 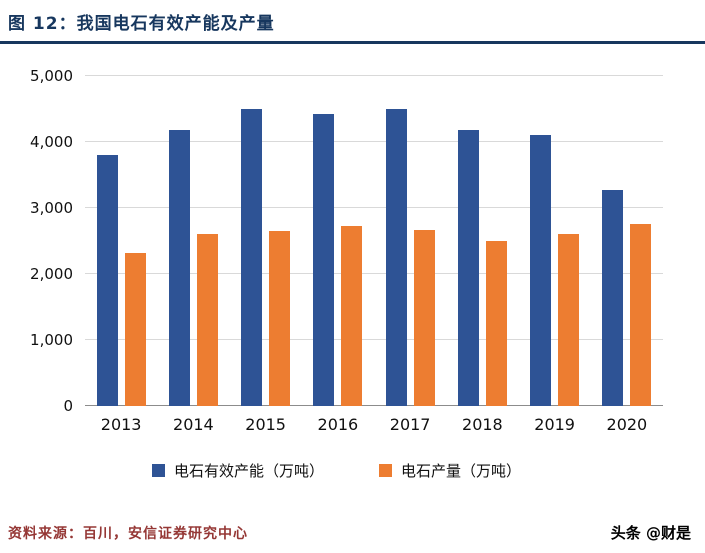 What do you see at coordinates (374, 420) in the screenshot?
I see `x-axis: 2013 2014 2015 2016 2017 2018 2019 2020` at bounding box center [374, 420].